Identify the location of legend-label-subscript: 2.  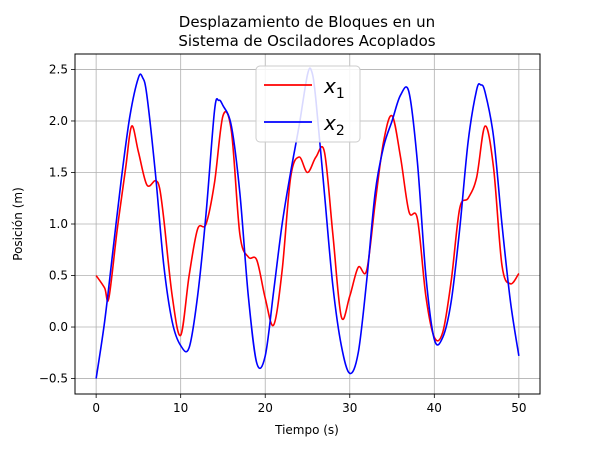
(340, 131).